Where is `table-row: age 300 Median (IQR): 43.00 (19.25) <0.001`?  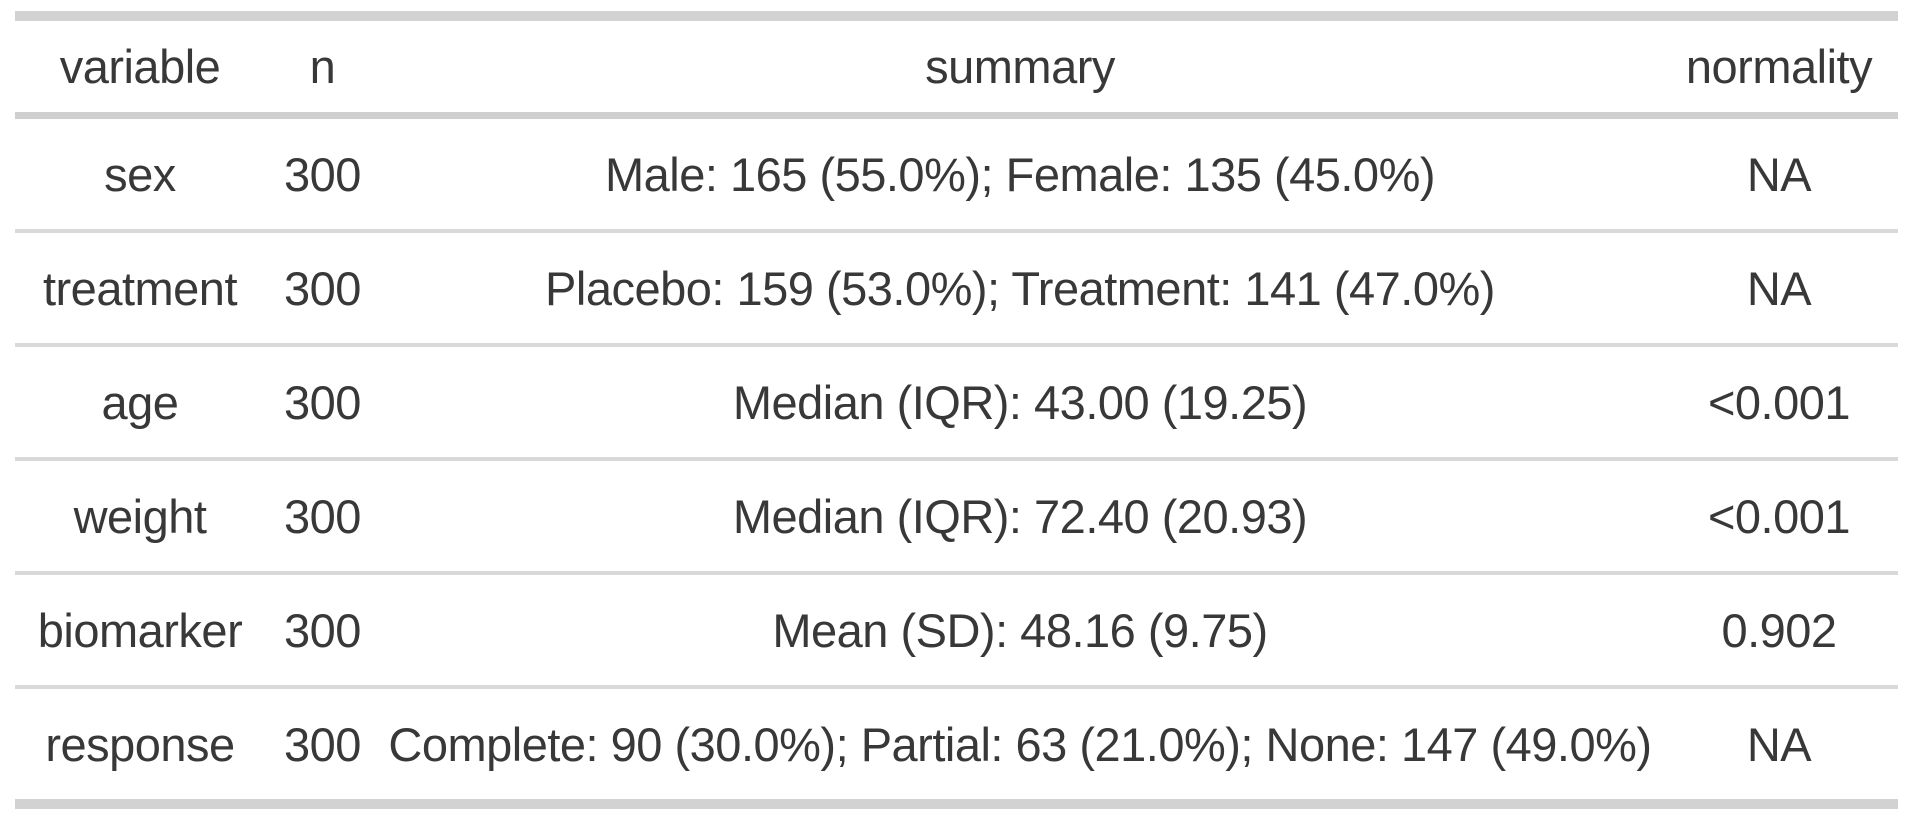 table-row: age 300 Median (IQR): 43.00 (19.25) <0.001 is located at coordinates (956, 401).